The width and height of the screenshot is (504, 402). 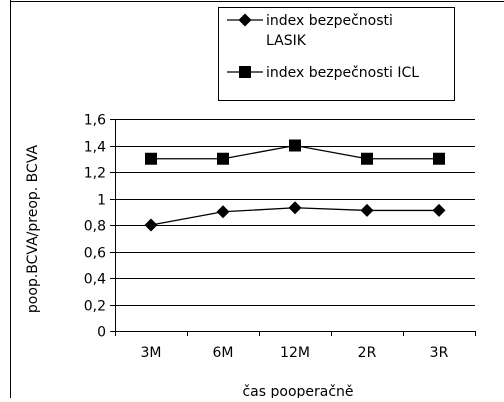 I want to click on legend-label-icl: index bezpečnosti ICL, so click(x=342, y=73).